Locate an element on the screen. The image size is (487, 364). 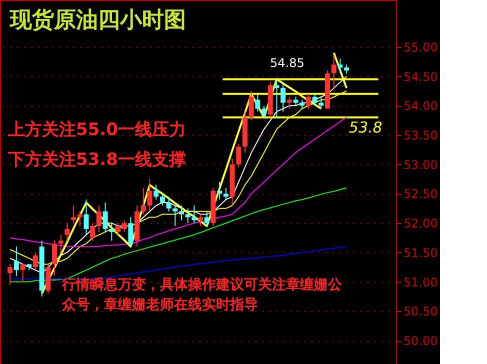
y-tick-label: 53.50 is located at coordinates (421, 135).